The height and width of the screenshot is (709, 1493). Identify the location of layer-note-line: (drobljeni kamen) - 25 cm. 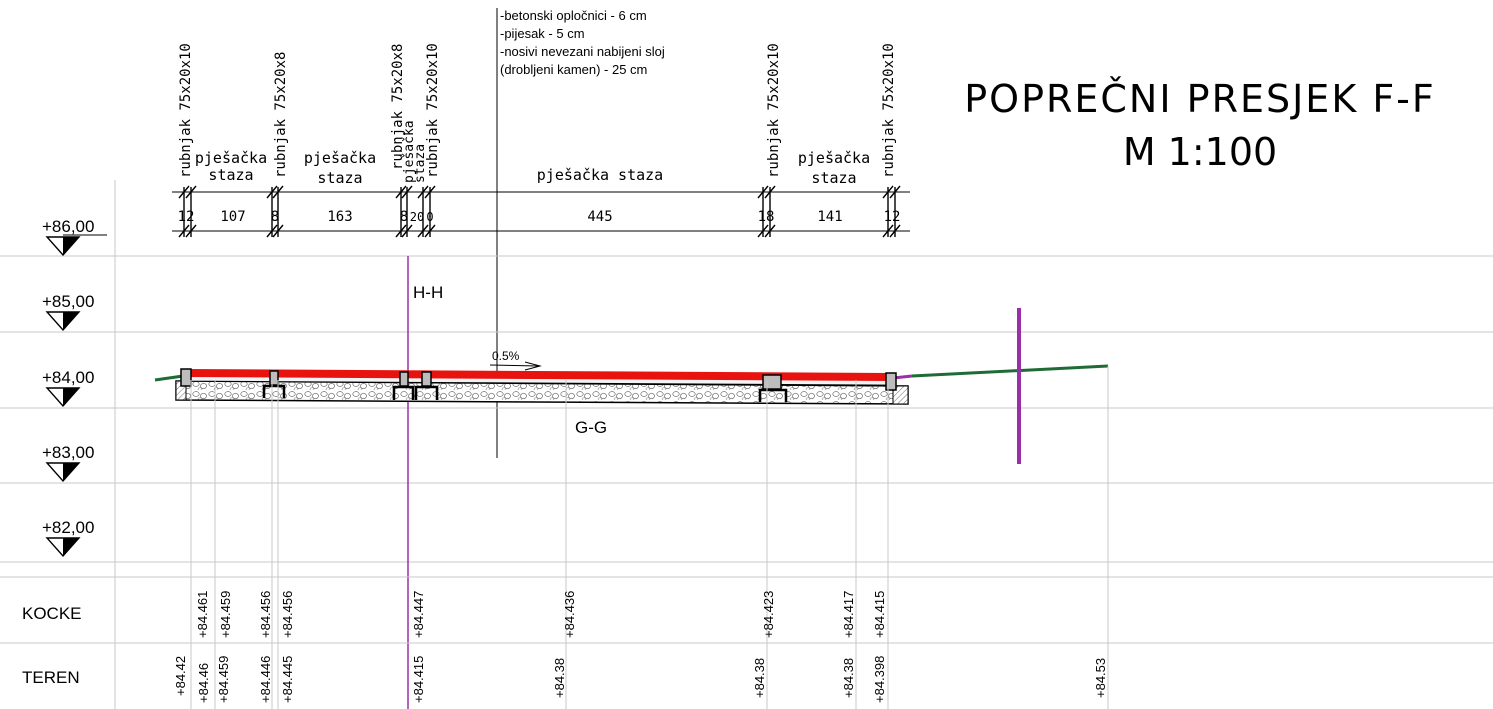
(573, 69).